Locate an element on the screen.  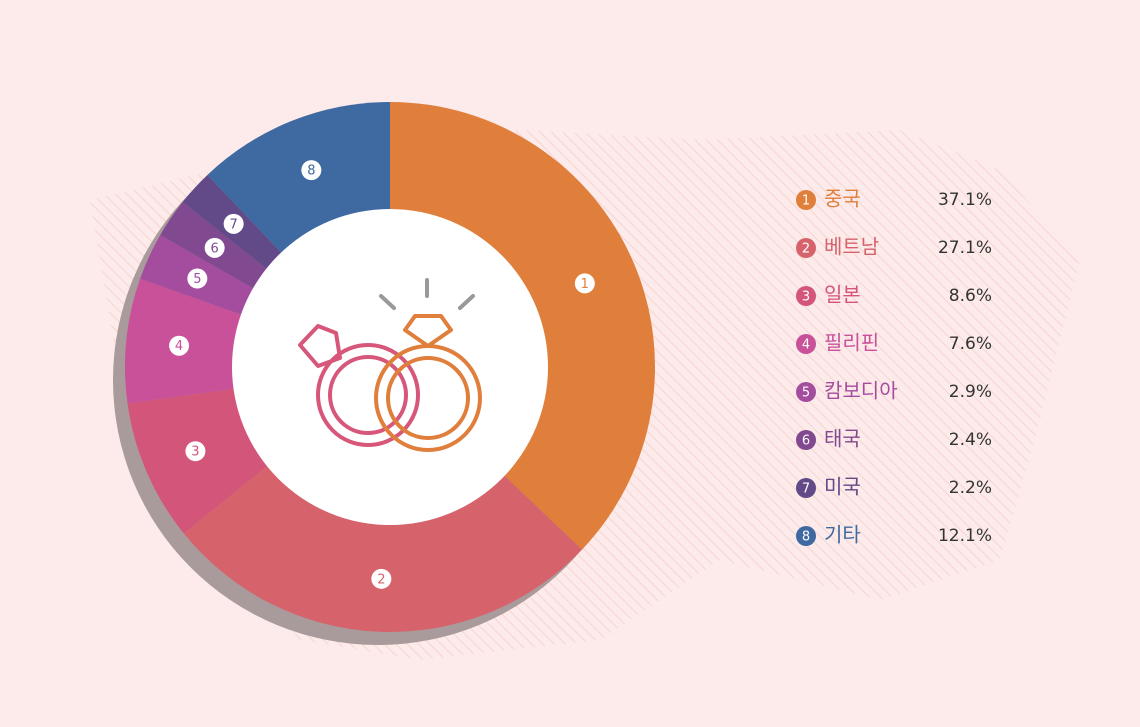
wedge-marker: 4 is located at coordinates (179, 346).